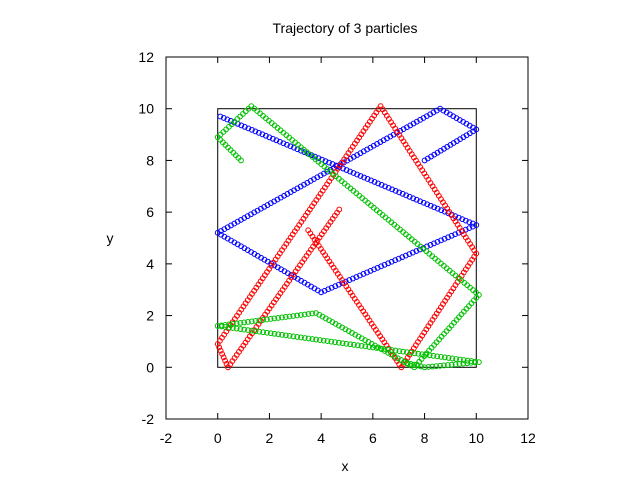  What do you see at coordinates (150, 212) in the screenshot?
I see `y-tick-label: 6` at bounding box center [150, 212].